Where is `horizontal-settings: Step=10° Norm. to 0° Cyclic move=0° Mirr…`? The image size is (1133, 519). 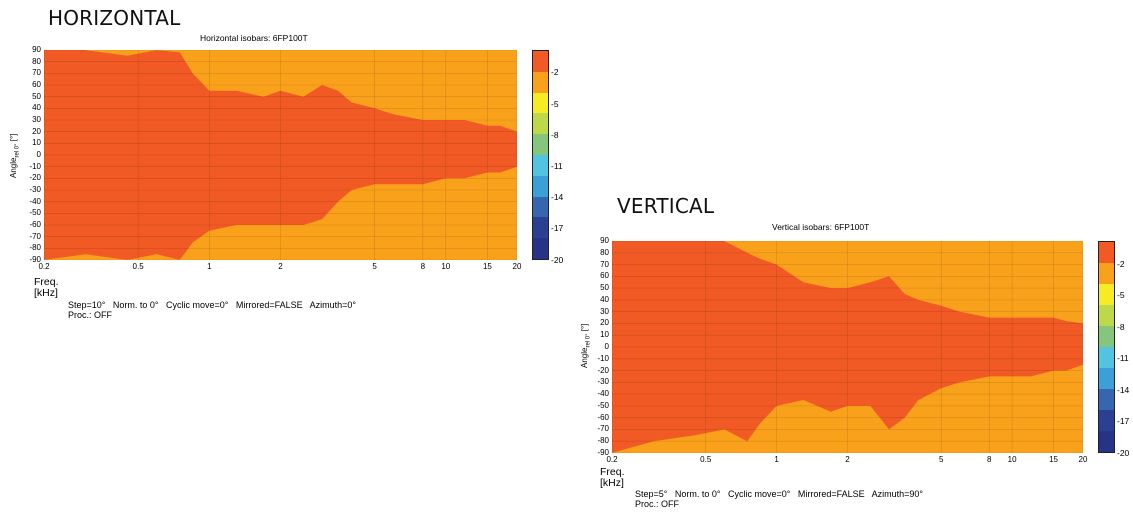 horizontal-settings: Step=10° Norm. to 0° Cyclic move=0° Mirr… is located at coordinates (212, 310).